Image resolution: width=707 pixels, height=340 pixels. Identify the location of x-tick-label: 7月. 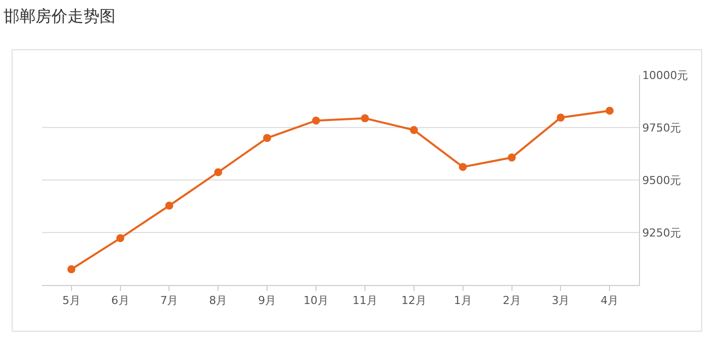
(169, 301).